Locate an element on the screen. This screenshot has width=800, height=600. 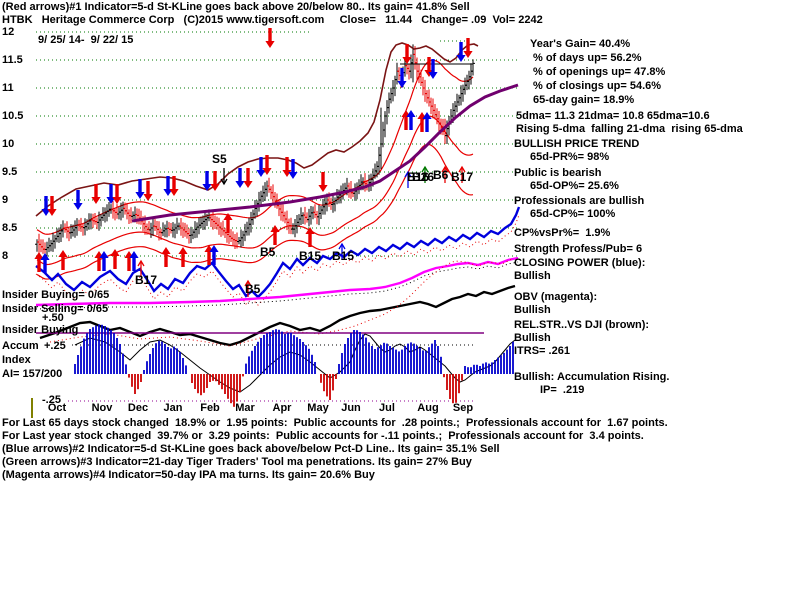
date-range-label: 9/ 25/ 14- 9/ 22/ 15 is located at coordinates (86, 40).